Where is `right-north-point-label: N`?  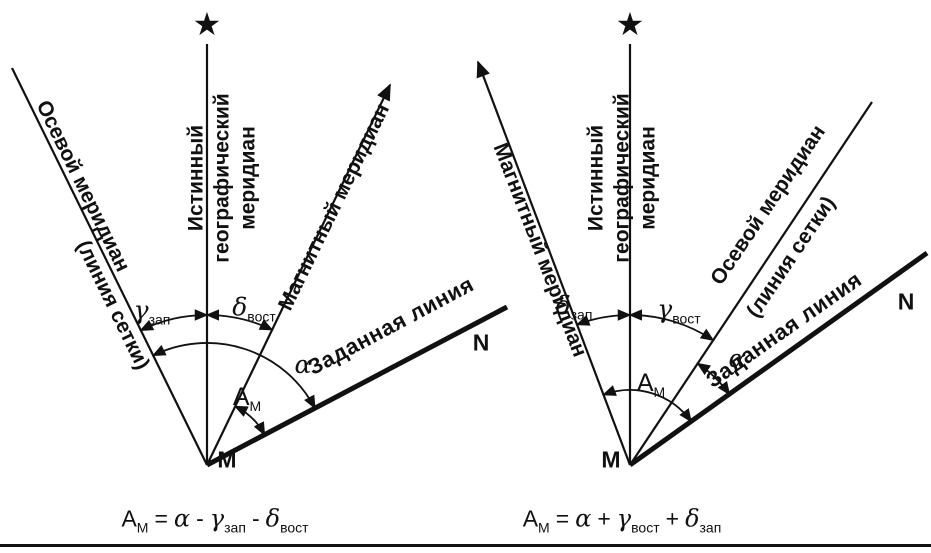 right-north-point-label: N is located at coordinates (906, 301).